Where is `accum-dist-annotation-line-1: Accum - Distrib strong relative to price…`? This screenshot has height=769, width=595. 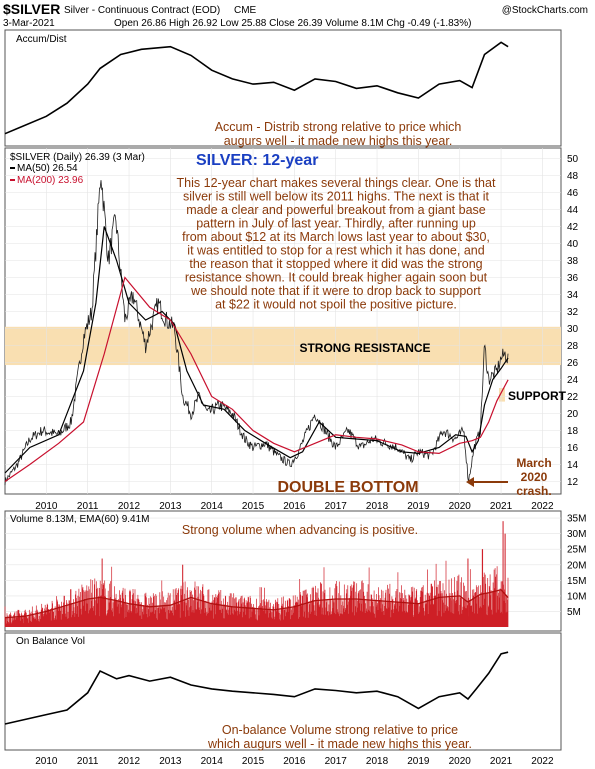
accum-dist-annotation-line-1: Accum - Distrib strong relative to price… is located at coordinates (338, 127).